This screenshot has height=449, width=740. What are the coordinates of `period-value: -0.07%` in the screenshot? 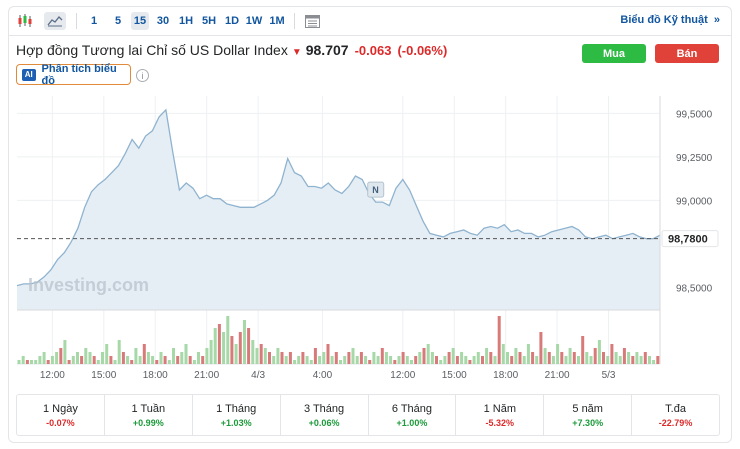 It's located at (60, 422).